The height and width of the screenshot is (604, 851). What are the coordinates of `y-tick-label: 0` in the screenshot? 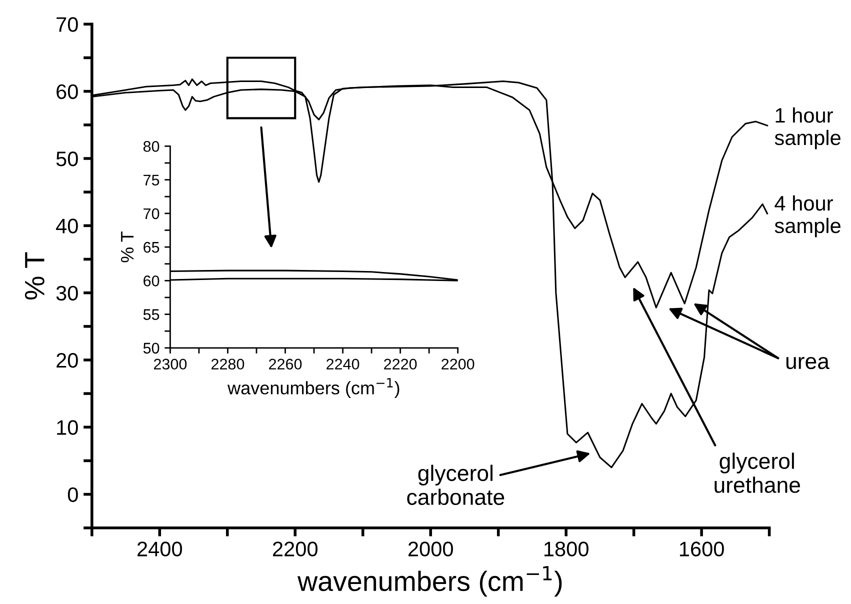 It's located at (73, 494).